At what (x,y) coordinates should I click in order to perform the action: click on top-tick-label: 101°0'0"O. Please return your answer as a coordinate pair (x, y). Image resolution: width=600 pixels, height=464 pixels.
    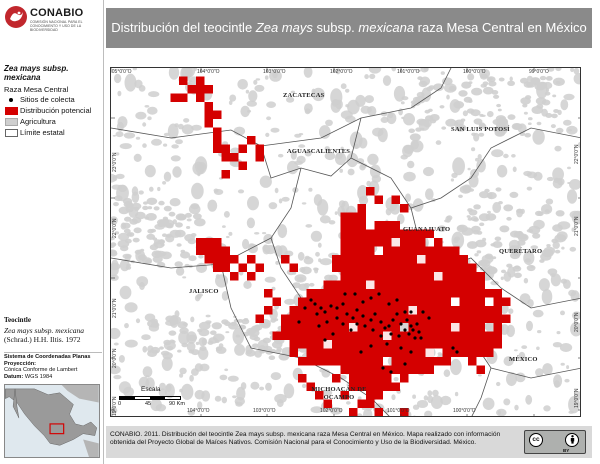
    Looking at the image, I should click on (408, 72).